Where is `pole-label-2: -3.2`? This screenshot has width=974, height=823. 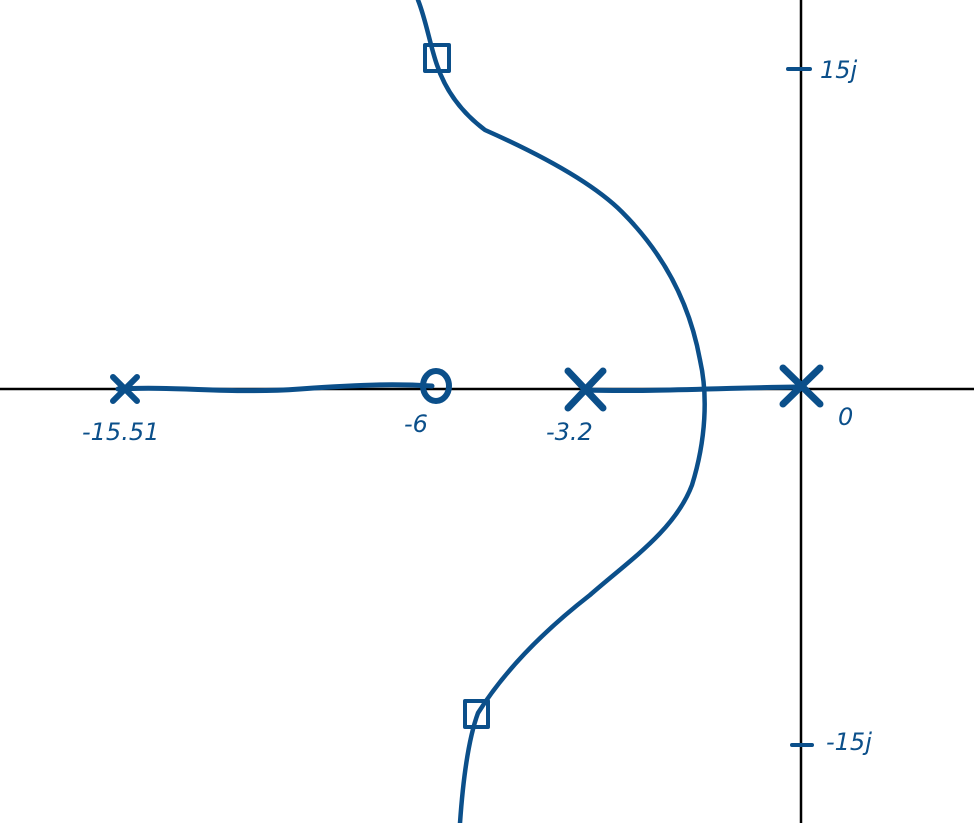
pole-label-2: -3.2 is located at coordinates (569, 432).